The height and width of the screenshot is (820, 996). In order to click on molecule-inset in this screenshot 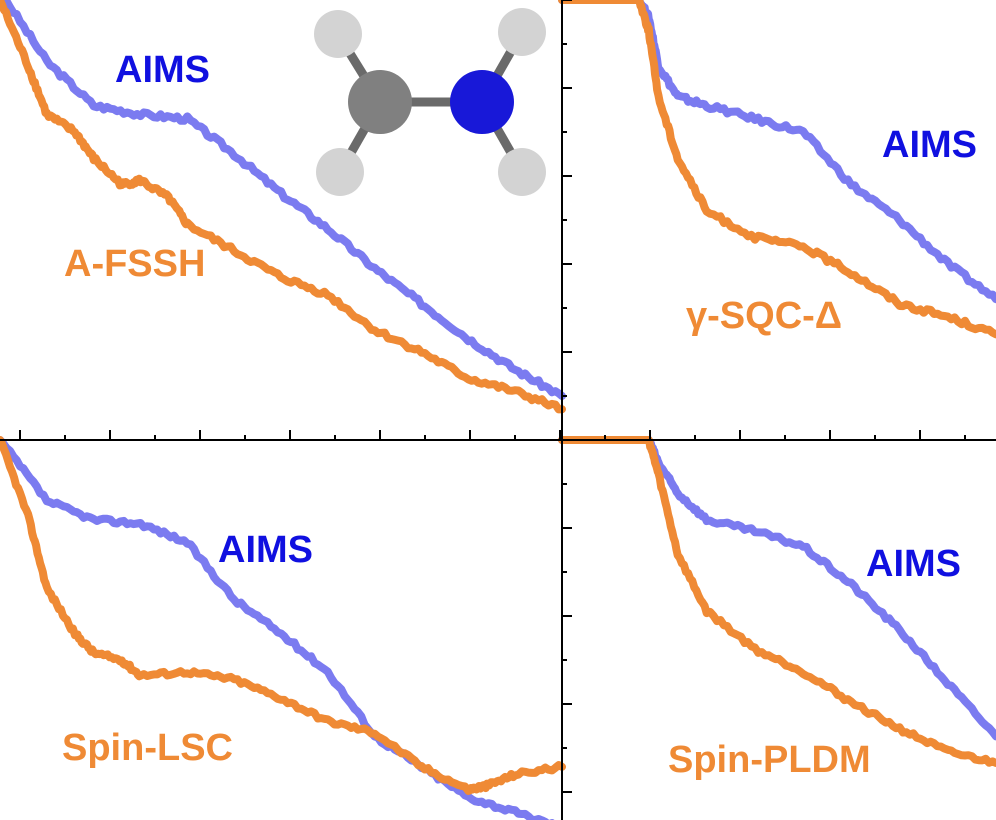, I will do `click(430, 102)`.